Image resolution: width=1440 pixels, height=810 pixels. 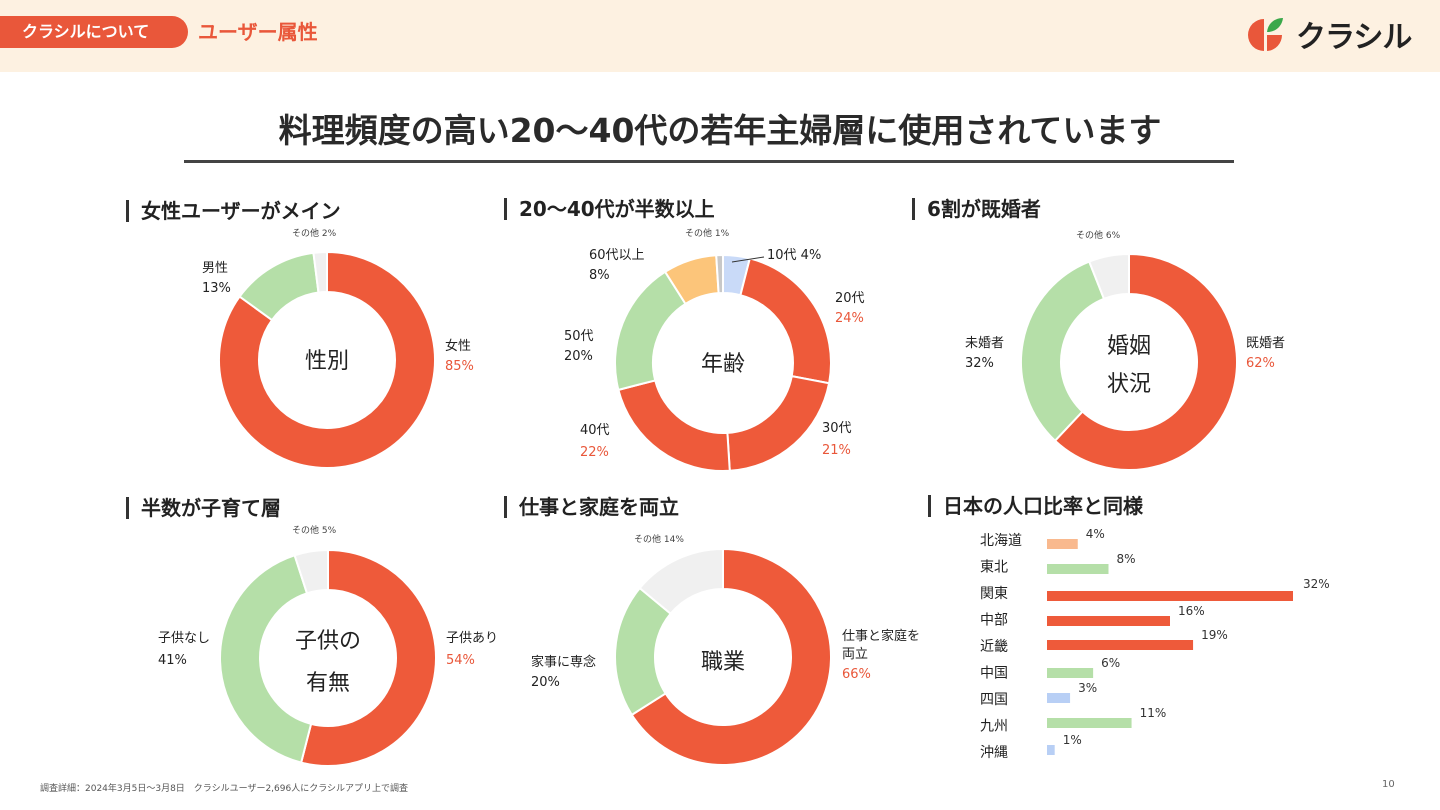 I want to click on slice-label-children-0: 子供あり 54%, so click(x=472, y=649).